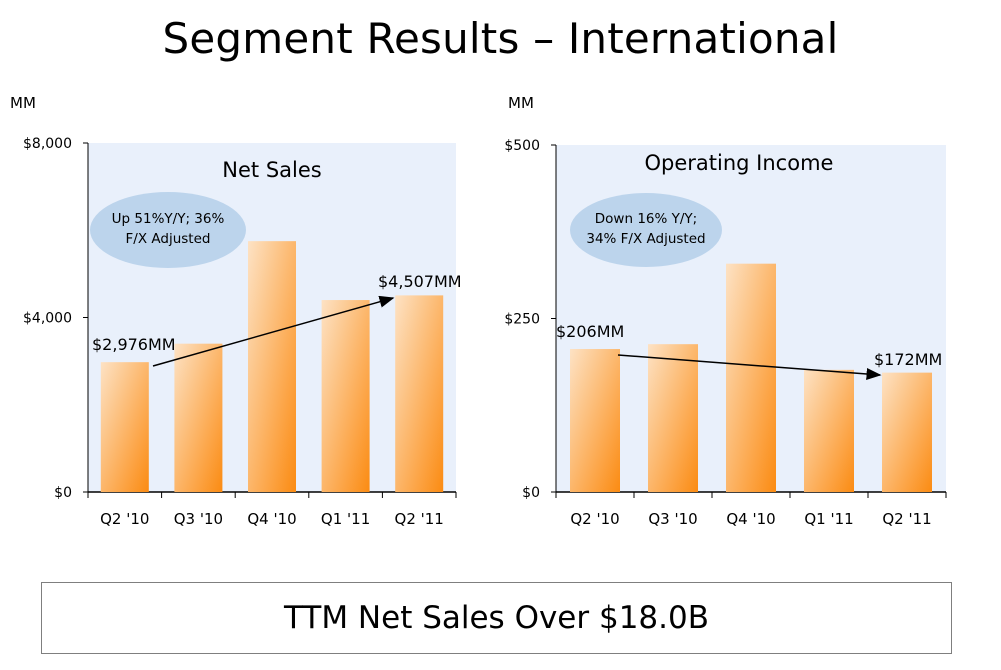 The height and width of the screenshot is (670, 1001). What do you see at coordinates (908, 359) in the screenshot?
I see `end-value-label: $172MM` at bounding box center [908, 359].